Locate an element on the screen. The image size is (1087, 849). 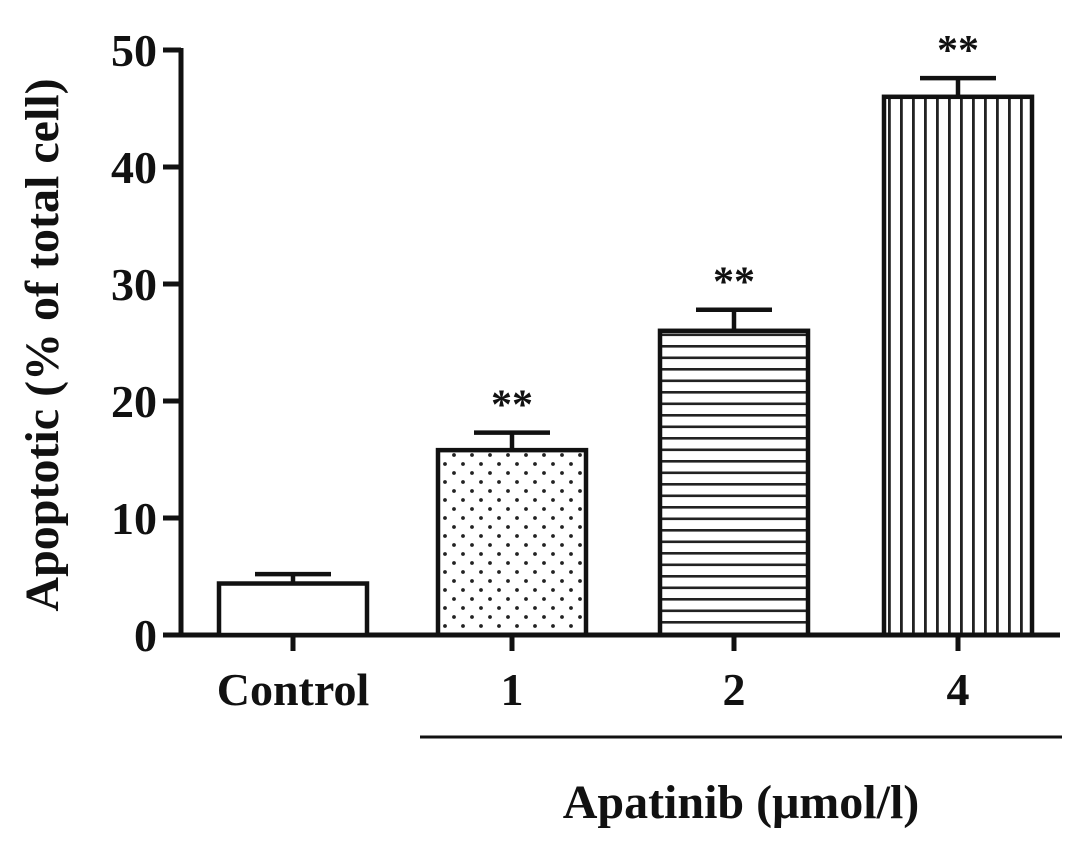
y-ticks: 0 10 20 30 40 50 is located at coordinates (146, 343).